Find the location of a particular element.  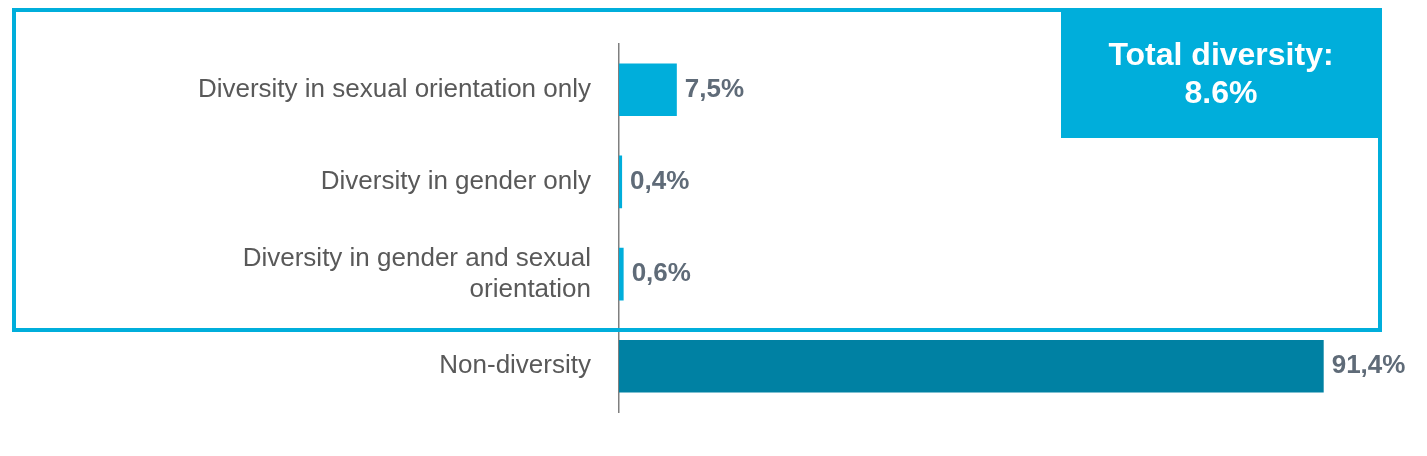

annotation: Total diversity: 8.6% is located at coordinates (1221, 73).